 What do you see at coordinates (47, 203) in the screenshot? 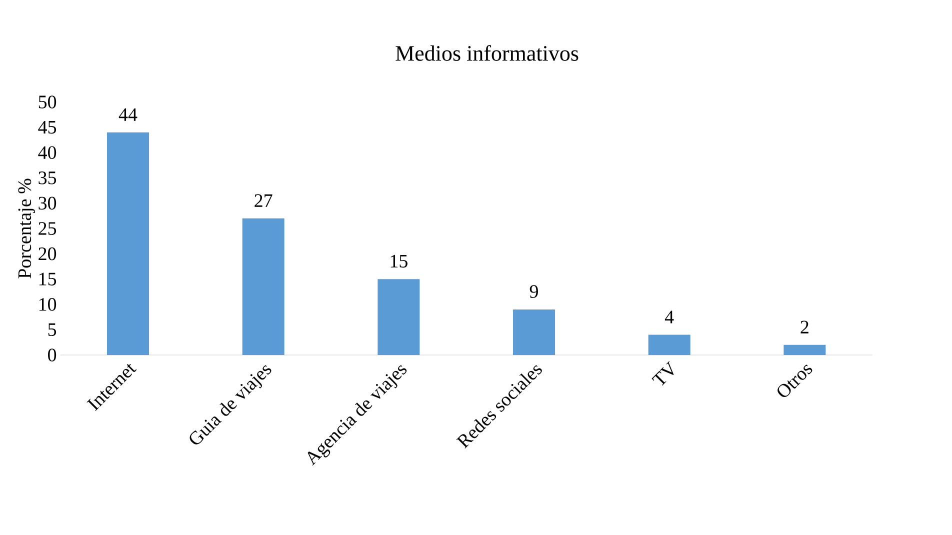
I see `y-tick-label: 30` at bounding box center [47, 203].